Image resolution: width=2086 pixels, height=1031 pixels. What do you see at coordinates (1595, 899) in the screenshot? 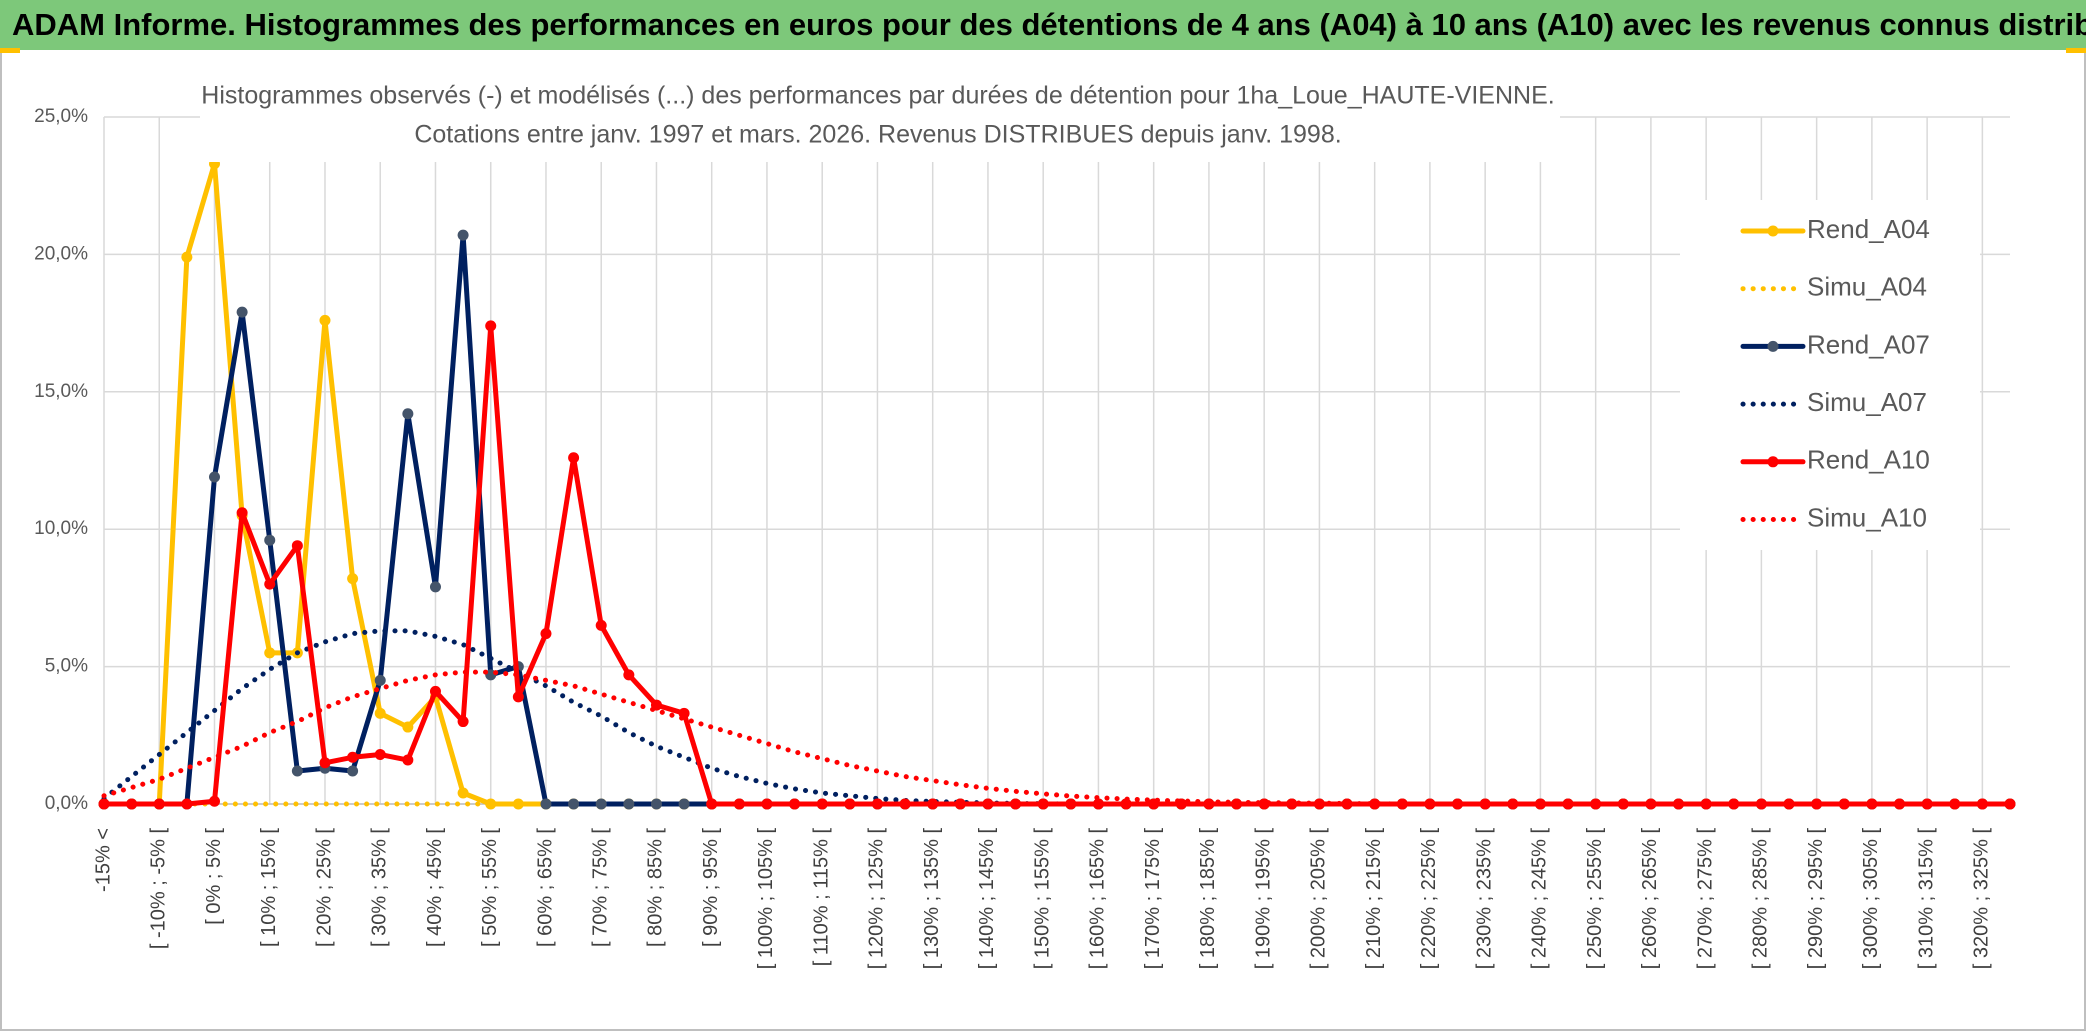
I see `x-tick-label: [ 250% ; 255% [` at bounding box center [1595, 899].